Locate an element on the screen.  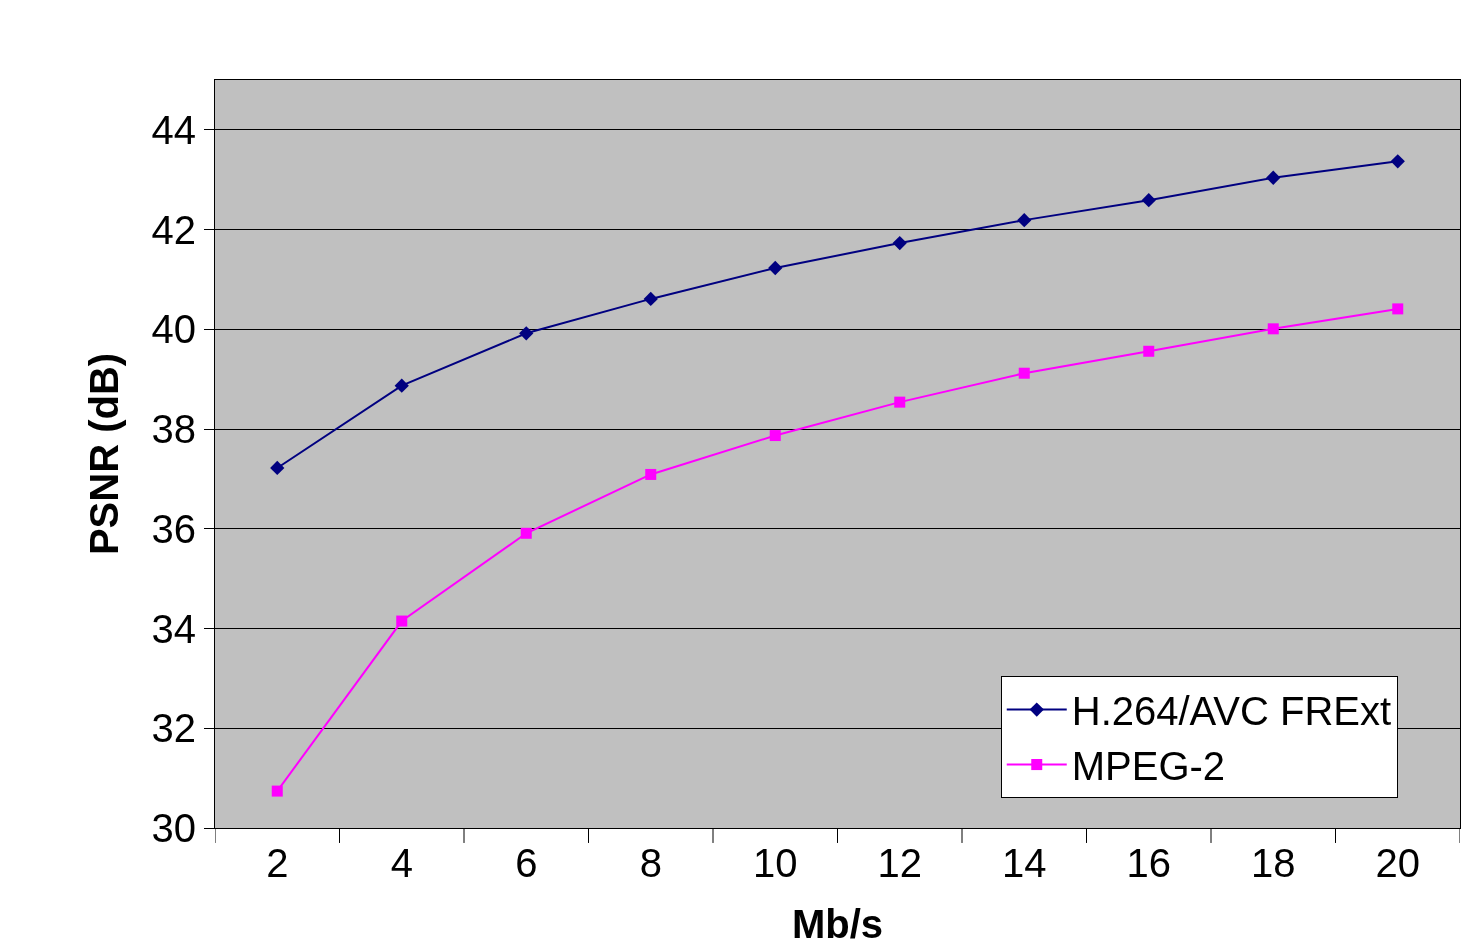
x-tick-label: 18 is located at coordinates (1273, 863).